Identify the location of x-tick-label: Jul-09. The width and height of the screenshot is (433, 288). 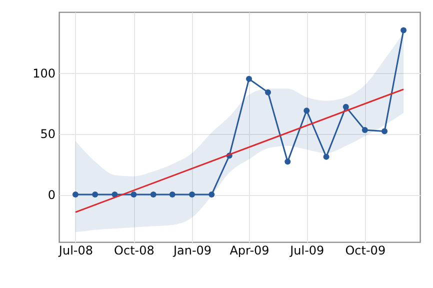
(306, 251).